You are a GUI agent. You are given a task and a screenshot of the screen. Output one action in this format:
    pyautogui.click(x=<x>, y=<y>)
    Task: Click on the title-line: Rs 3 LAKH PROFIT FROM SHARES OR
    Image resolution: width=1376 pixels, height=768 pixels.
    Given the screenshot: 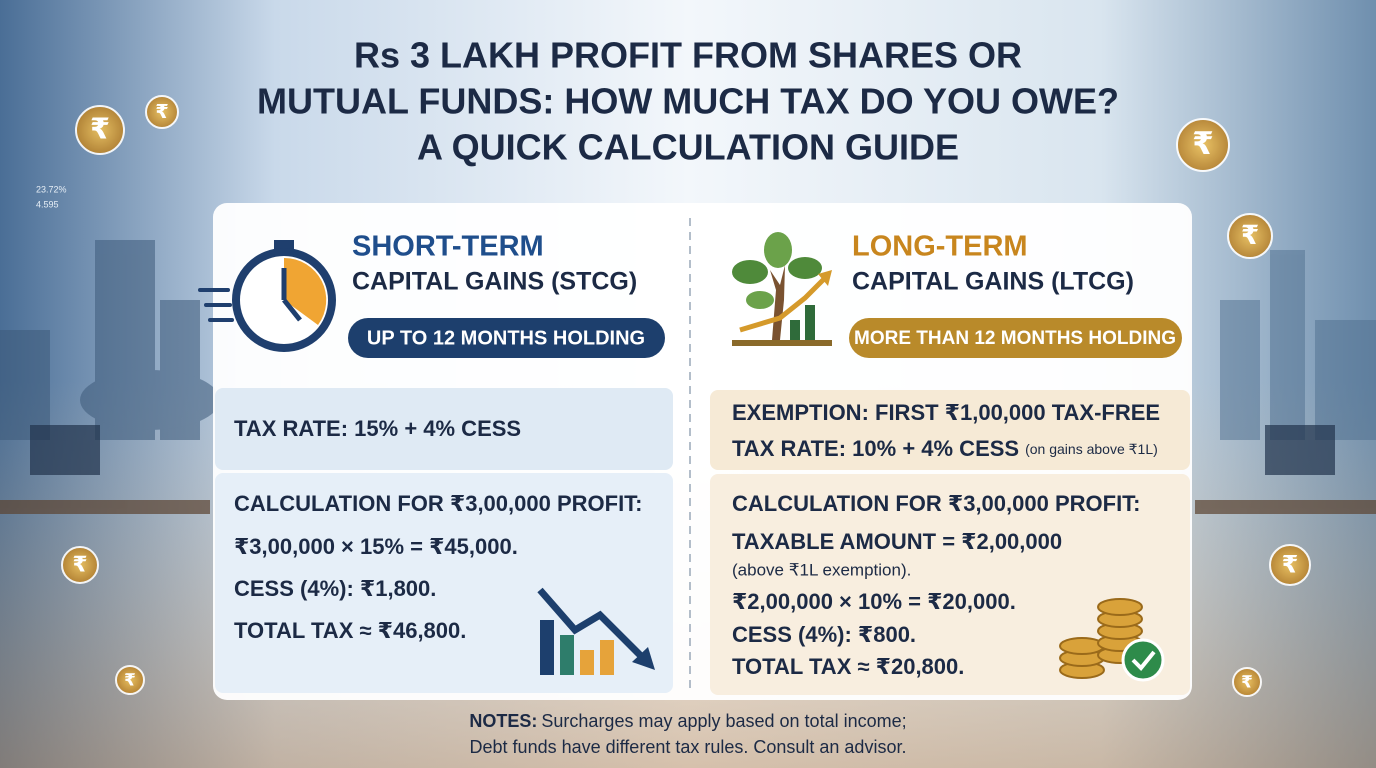 What is the action you would take?
    pyautogui.click(x=688, y=55)
    